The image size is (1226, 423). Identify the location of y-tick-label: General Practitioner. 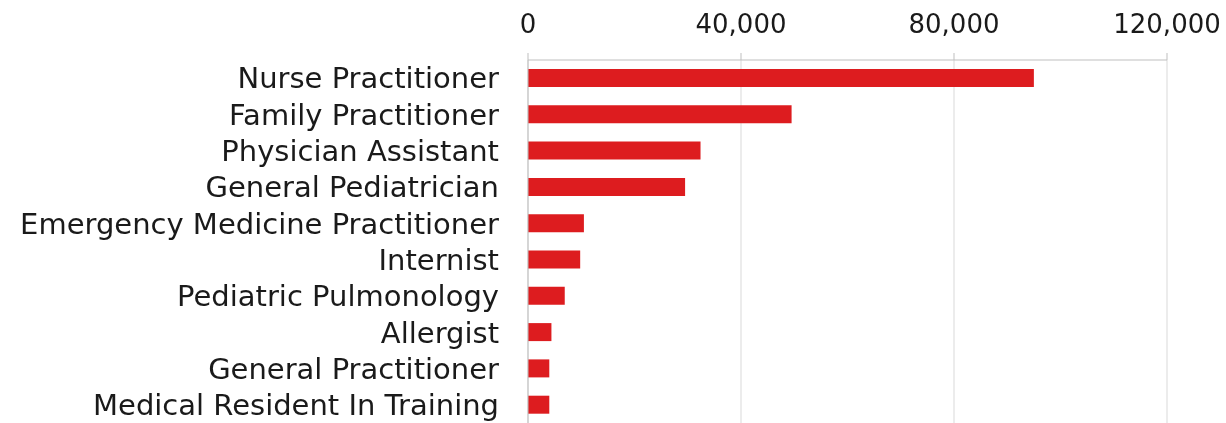
(354, 368).